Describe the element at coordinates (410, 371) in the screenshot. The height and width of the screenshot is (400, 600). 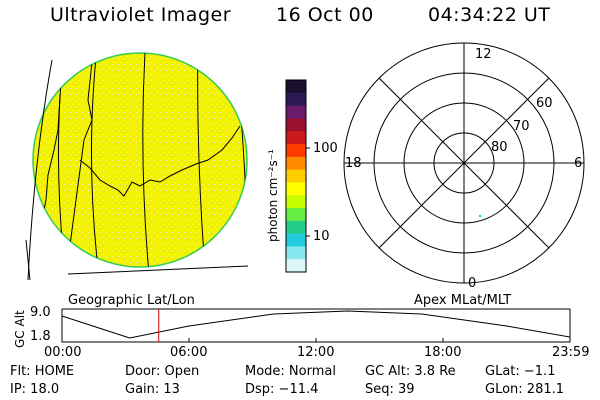
I see `info-gcalt: GC Alt: 3.8 Re` at that location.